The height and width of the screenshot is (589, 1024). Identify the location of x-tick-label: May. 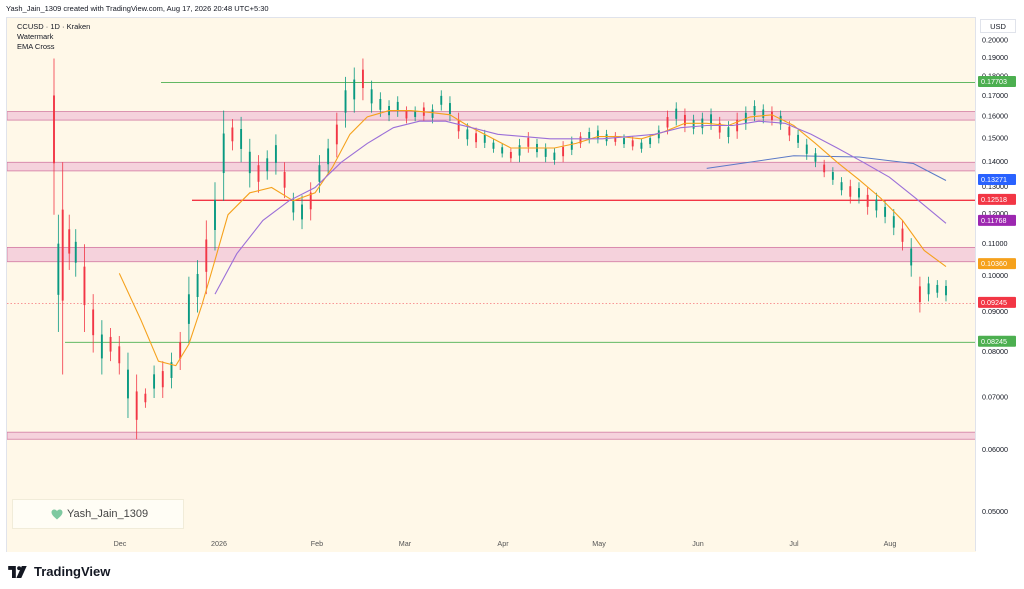
(599, 543).